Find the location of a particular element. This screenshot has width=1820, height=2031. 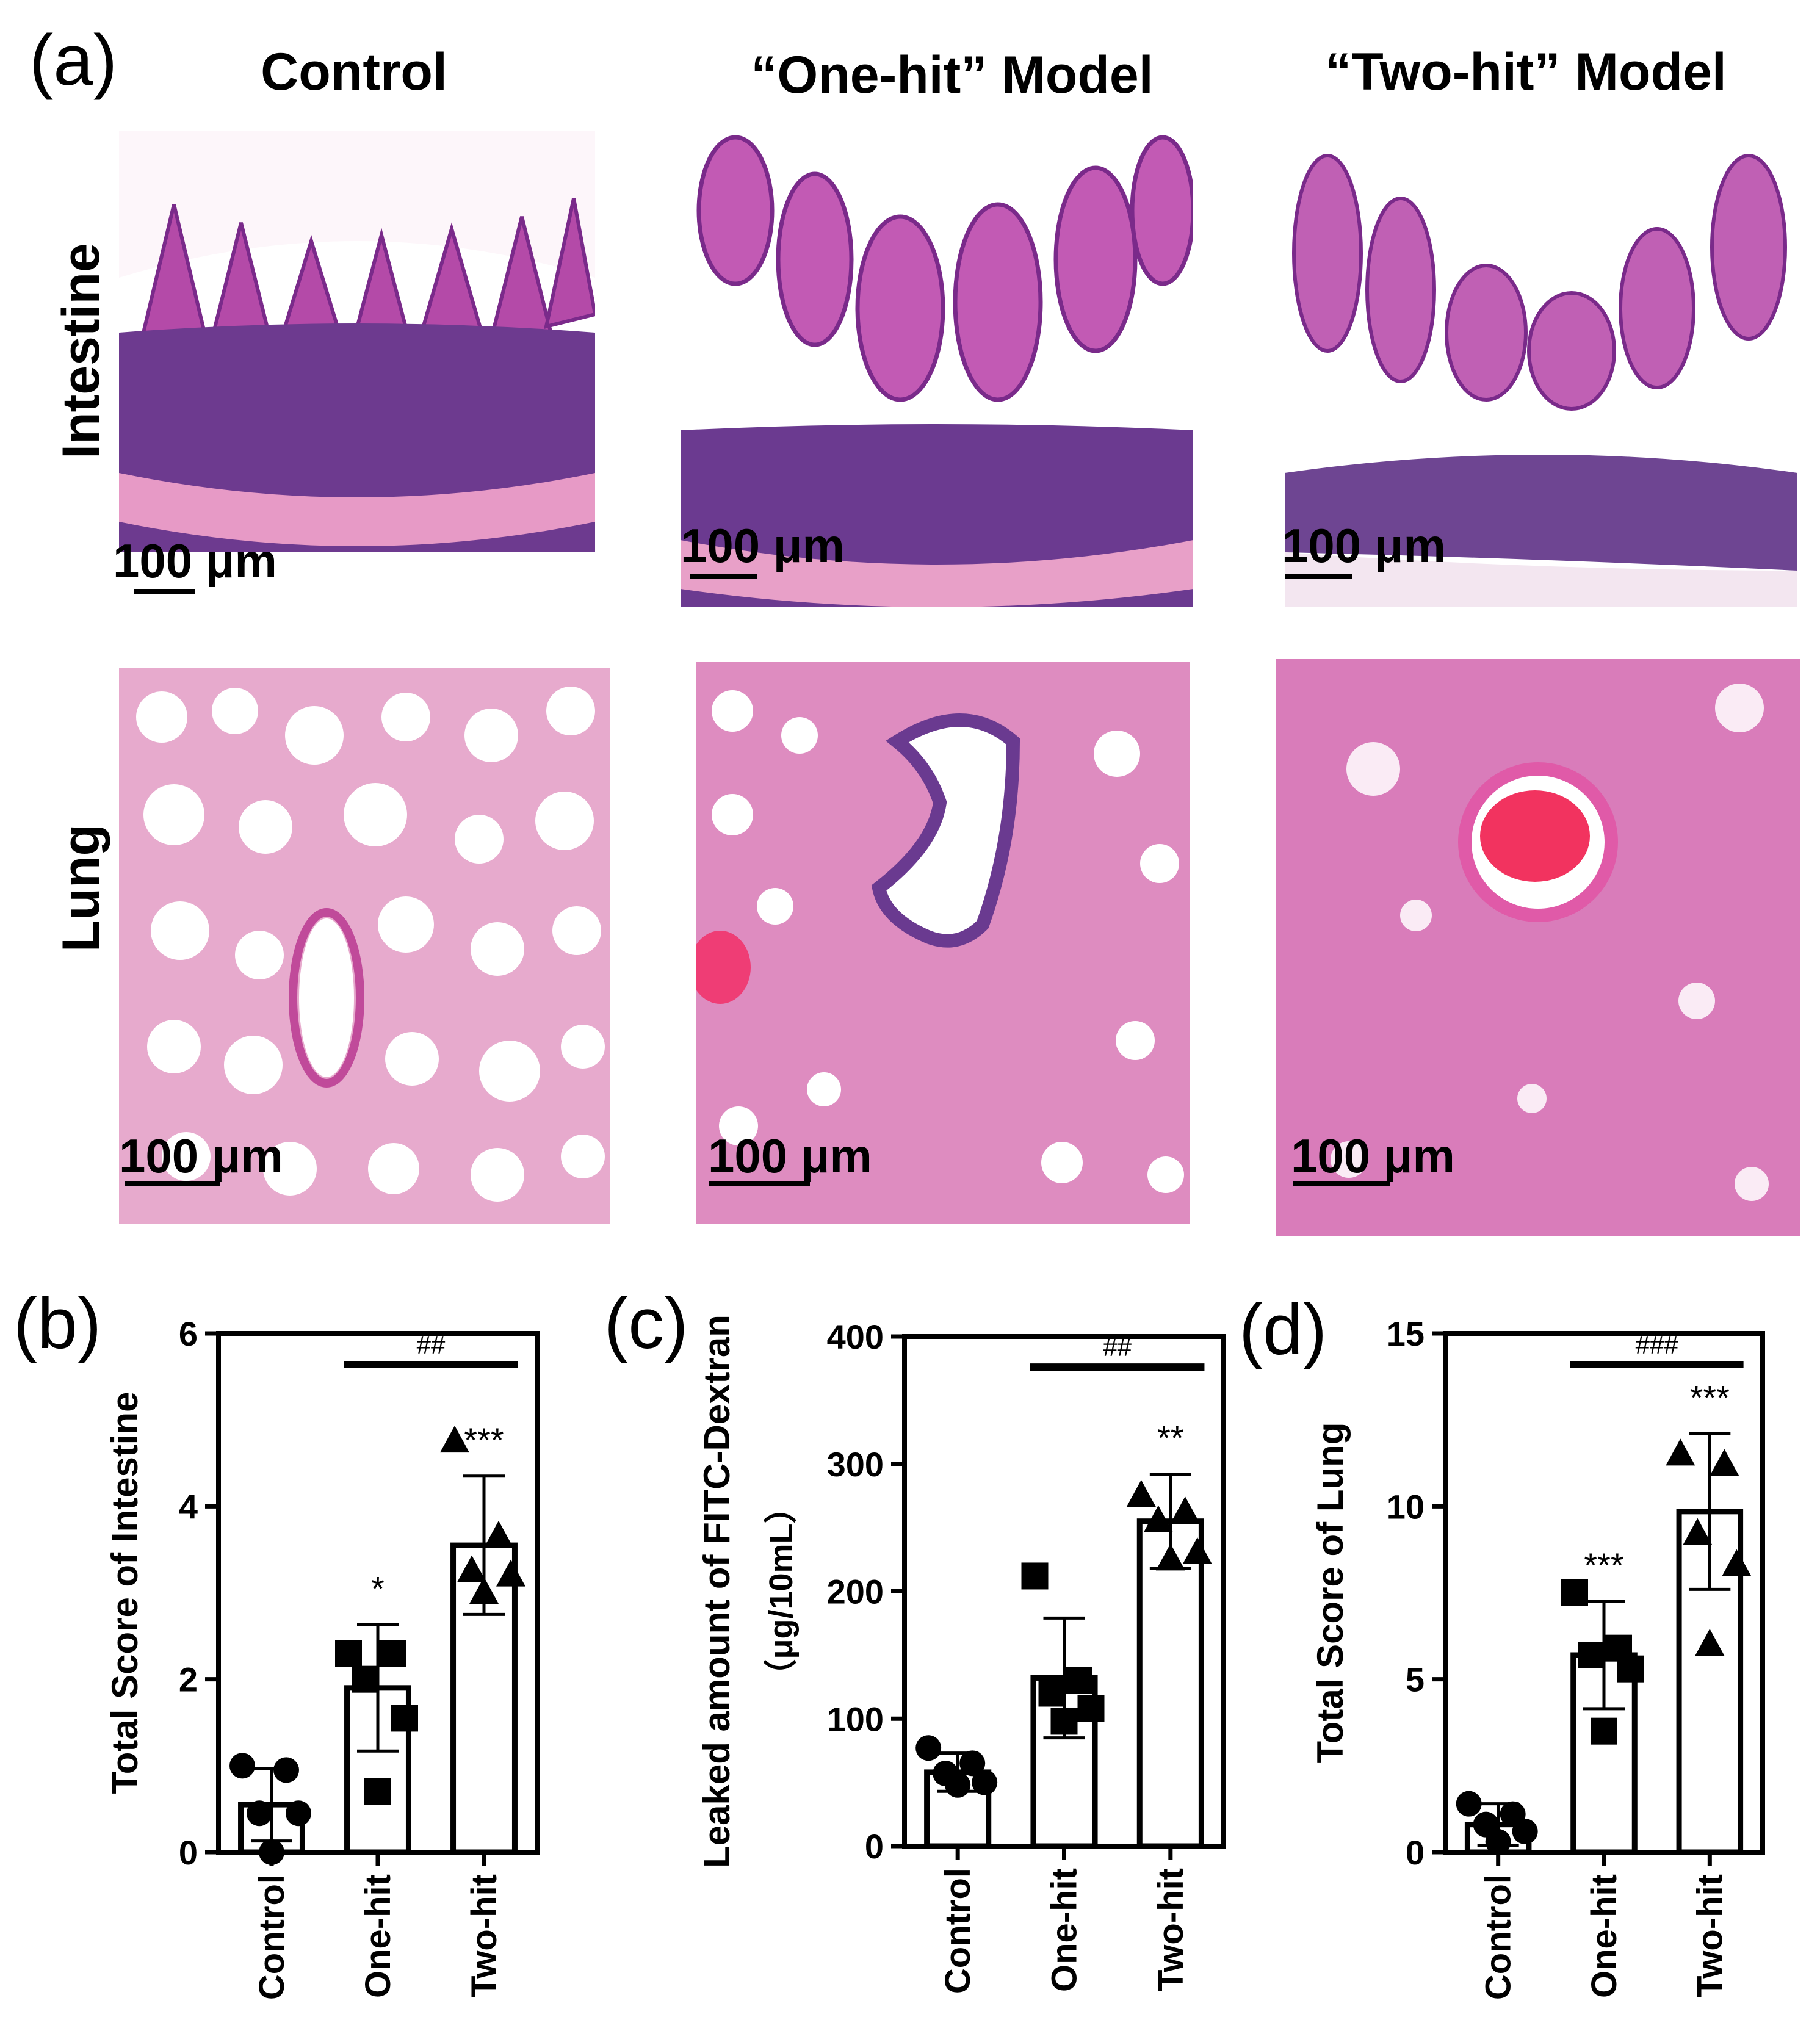

dextran-xtick-label-2: Two-hit is located at coordinates (1171, 1929).